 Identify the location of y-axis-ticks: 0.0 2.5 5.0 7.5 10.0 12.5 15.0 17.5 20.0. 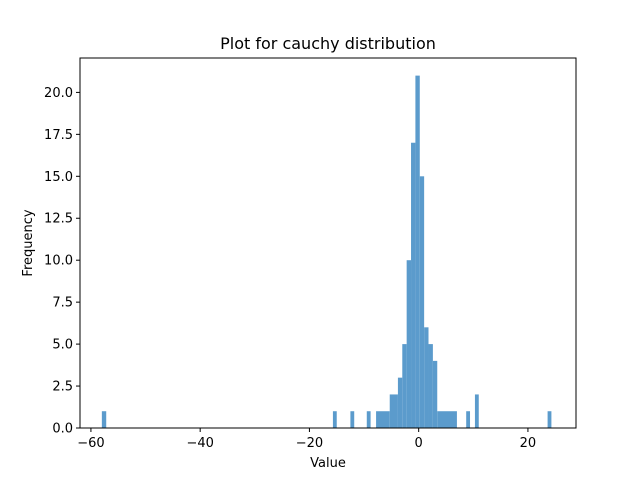
(62, 261).